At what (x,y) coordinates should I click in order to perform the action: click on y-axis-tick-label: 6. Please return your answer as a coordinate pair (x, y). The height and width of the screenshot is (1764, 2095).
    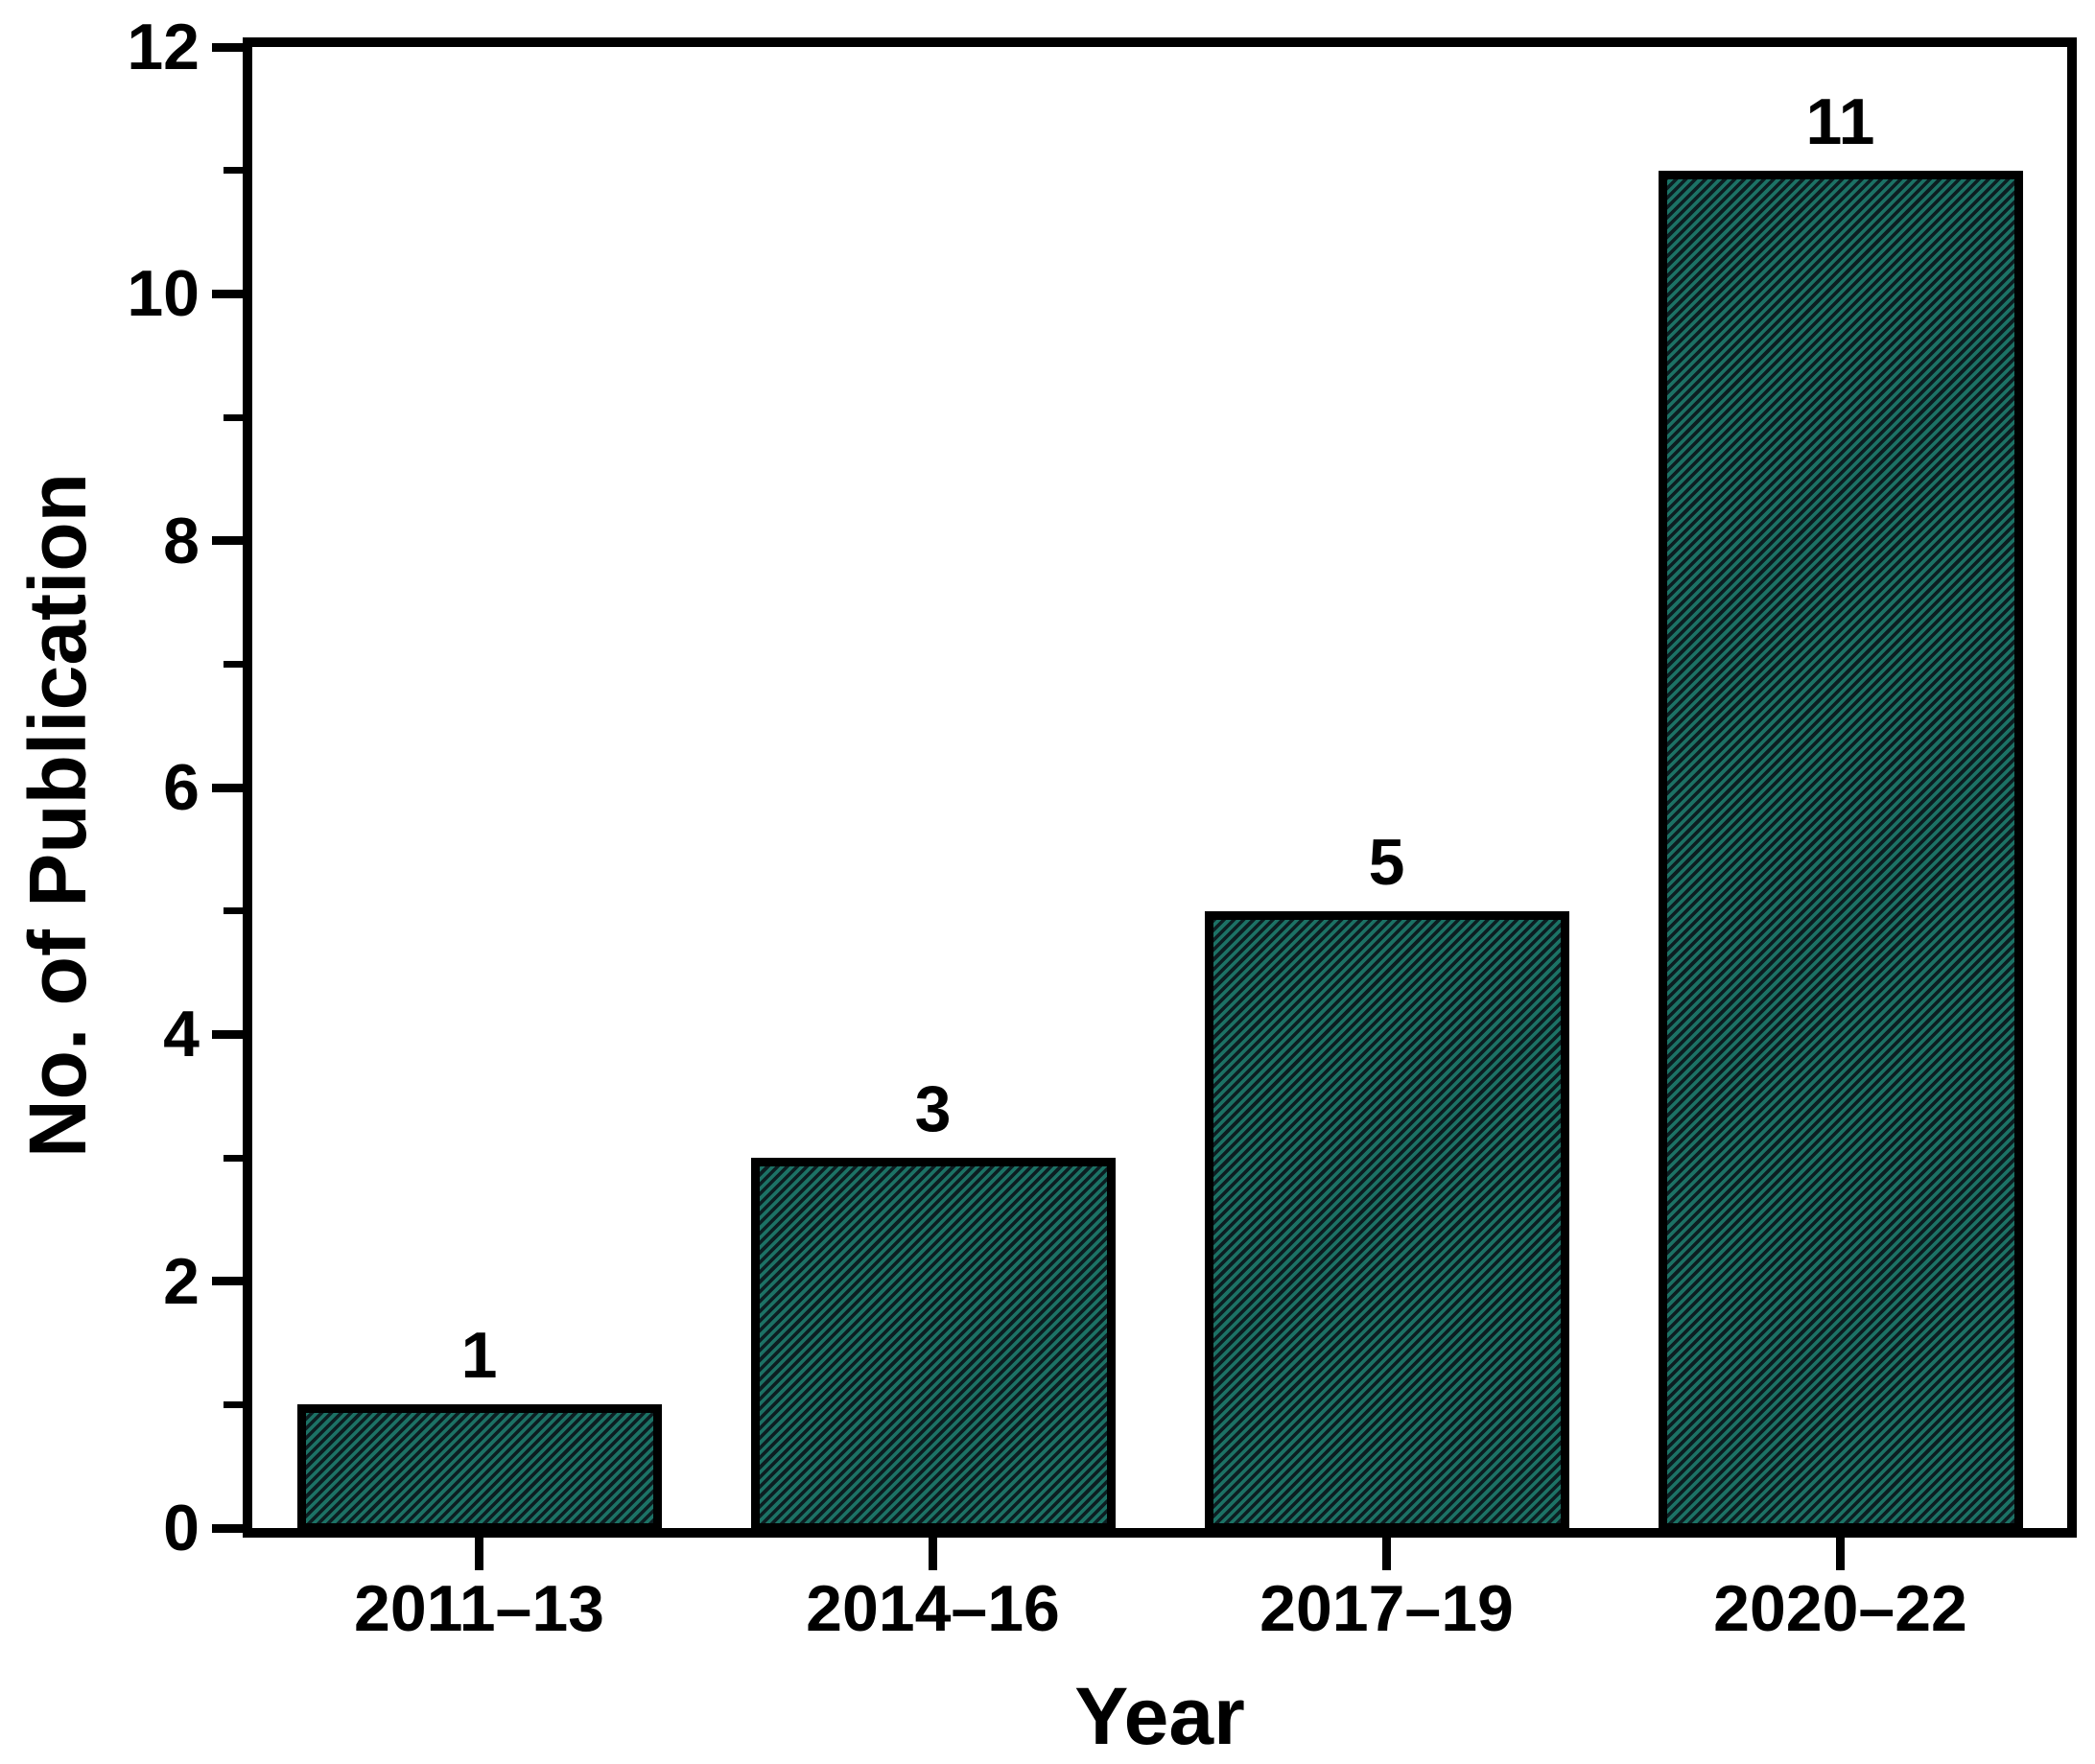
    Looking at the image, I should click on (181, 787).